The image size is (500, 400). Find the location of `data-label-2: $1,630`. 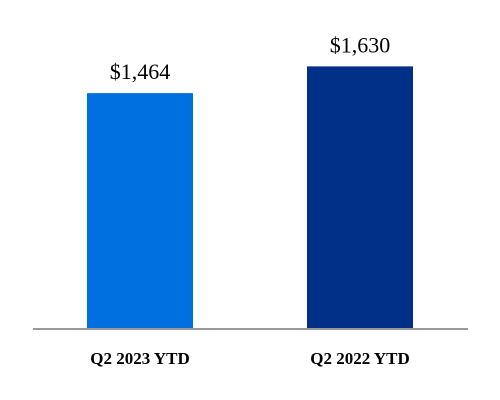

data-label-2: $1,630 is located at coordinates (360, 44).